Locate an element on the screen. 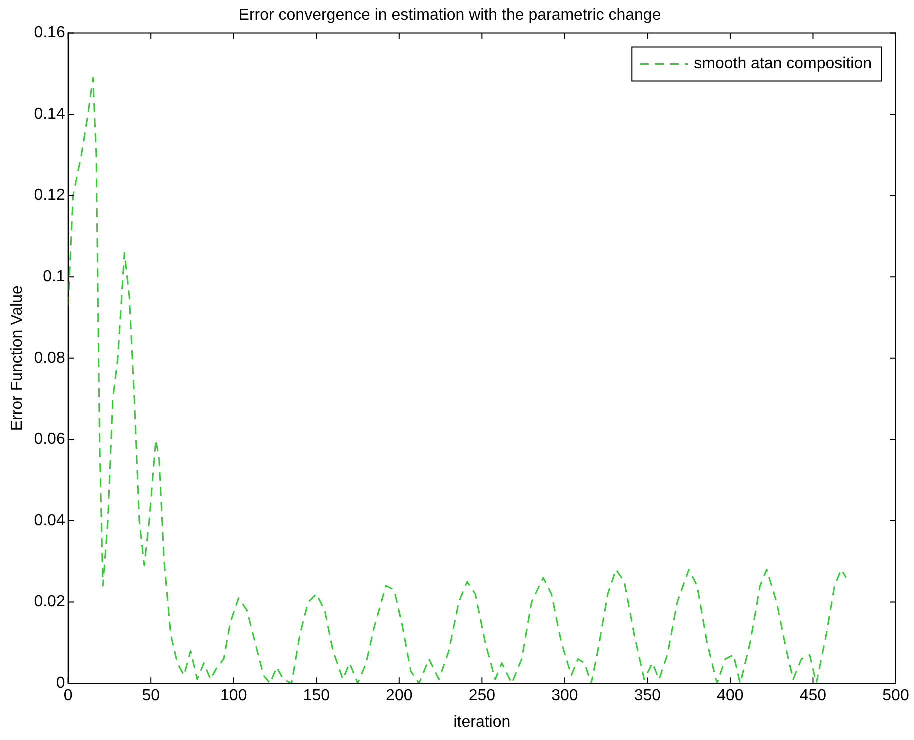 The height and width of the screenshot is (740, 914). x-axis-title: iteration is located at coordinates (482, 722).